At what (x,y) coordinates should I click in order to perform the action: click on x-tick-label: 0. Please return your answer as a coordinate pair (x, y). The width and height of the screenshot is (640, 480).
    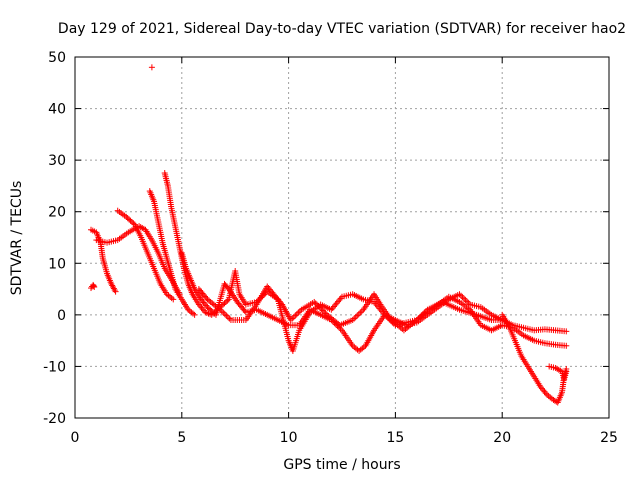
    Looking at the image, I should click on (75, 438).